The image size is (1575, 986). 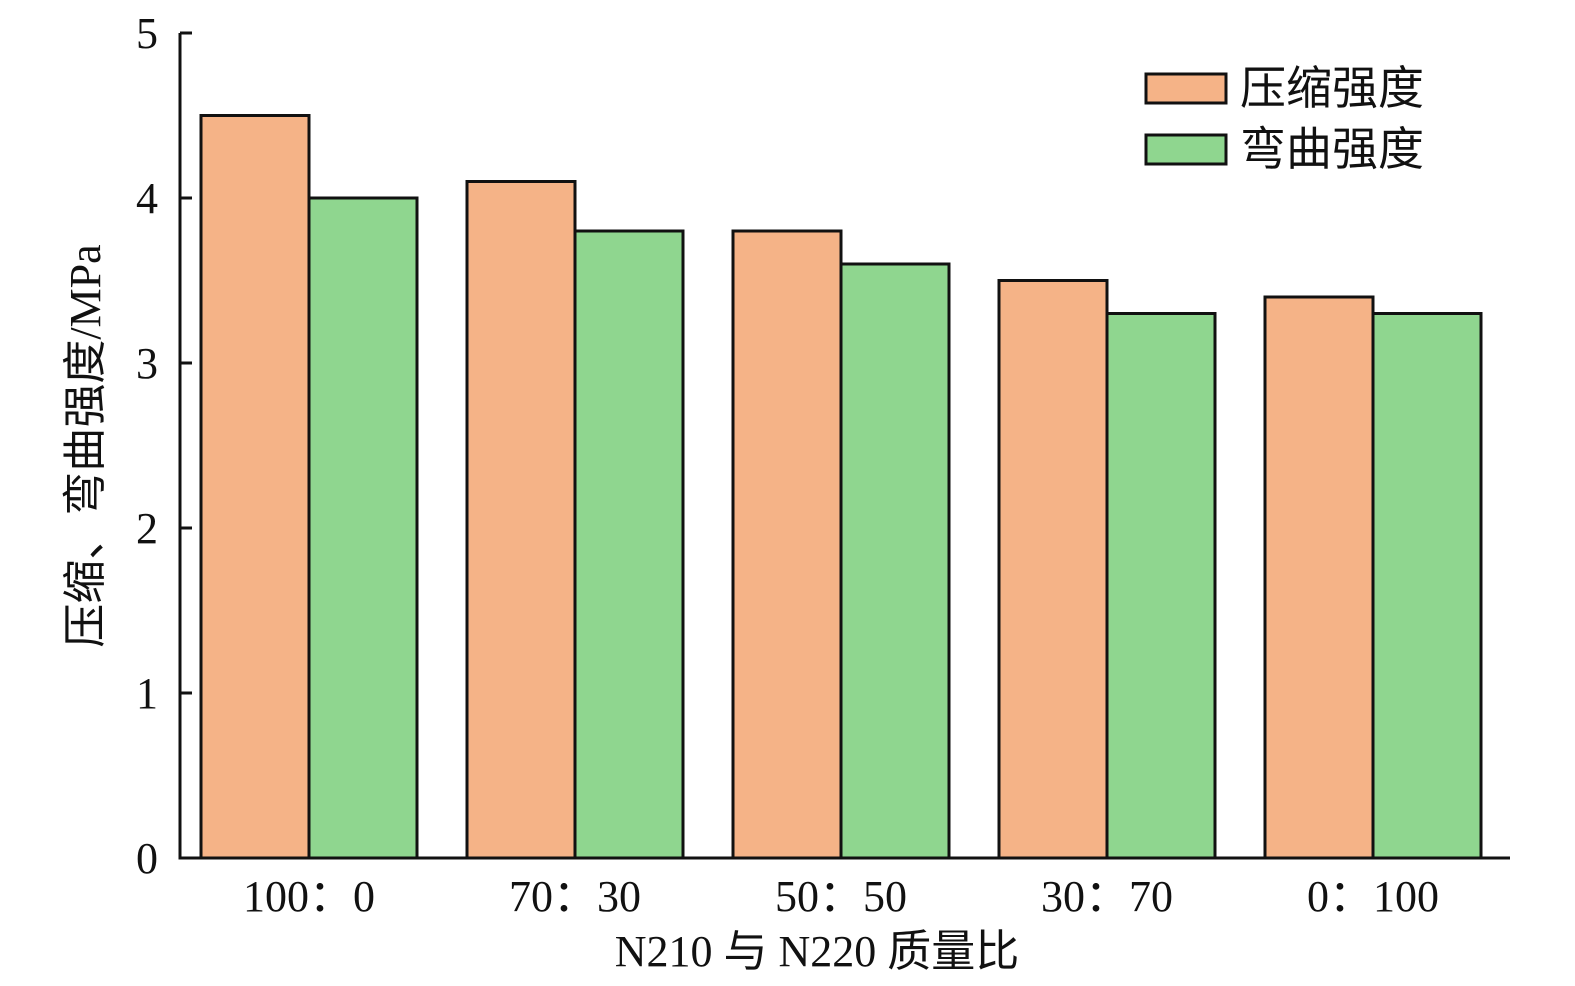 What do you see at coordinates (1186, 88) in the screenshot?
I see `legend-swatch-compressive` at bounding box center [1186, 88].